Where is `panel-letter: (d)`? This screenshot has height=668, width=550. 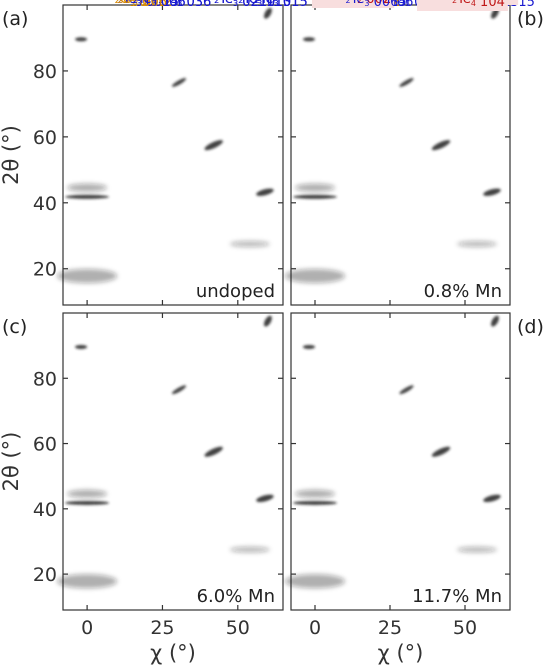
panel-letter: (d) is located at coordinates (530, 327).